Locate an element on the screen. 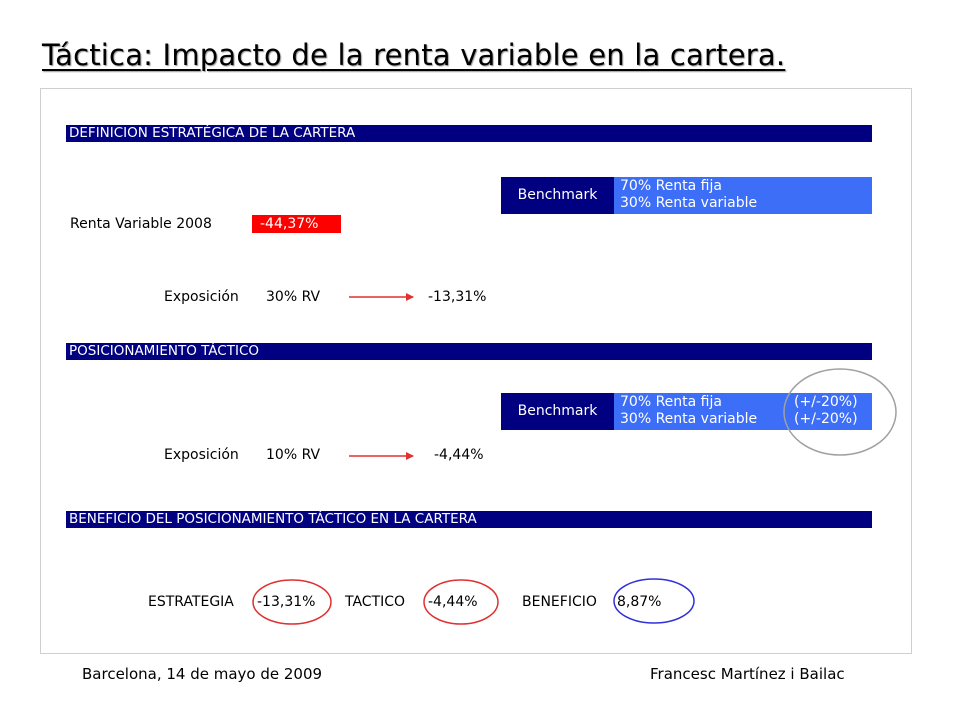  benchmark-range-variable: (+/-20%) is located at coordinates (826, 419).